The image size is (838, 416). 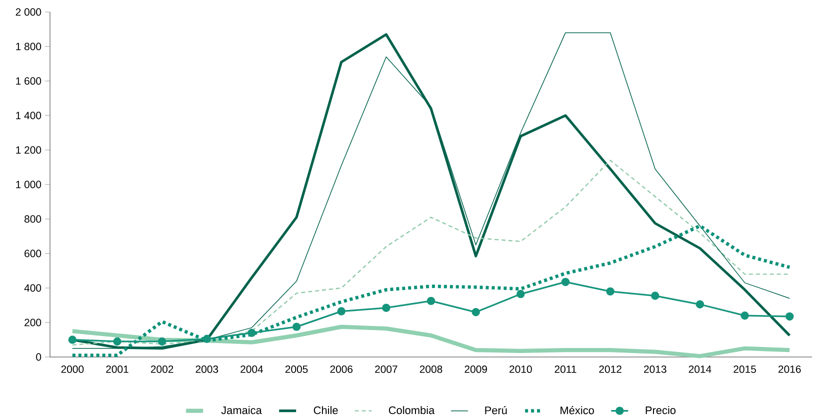 What do you see at coordinates (33, 322) in the screenshot?
I see `y-tick-label: 200` at bounding box center [33, 322].